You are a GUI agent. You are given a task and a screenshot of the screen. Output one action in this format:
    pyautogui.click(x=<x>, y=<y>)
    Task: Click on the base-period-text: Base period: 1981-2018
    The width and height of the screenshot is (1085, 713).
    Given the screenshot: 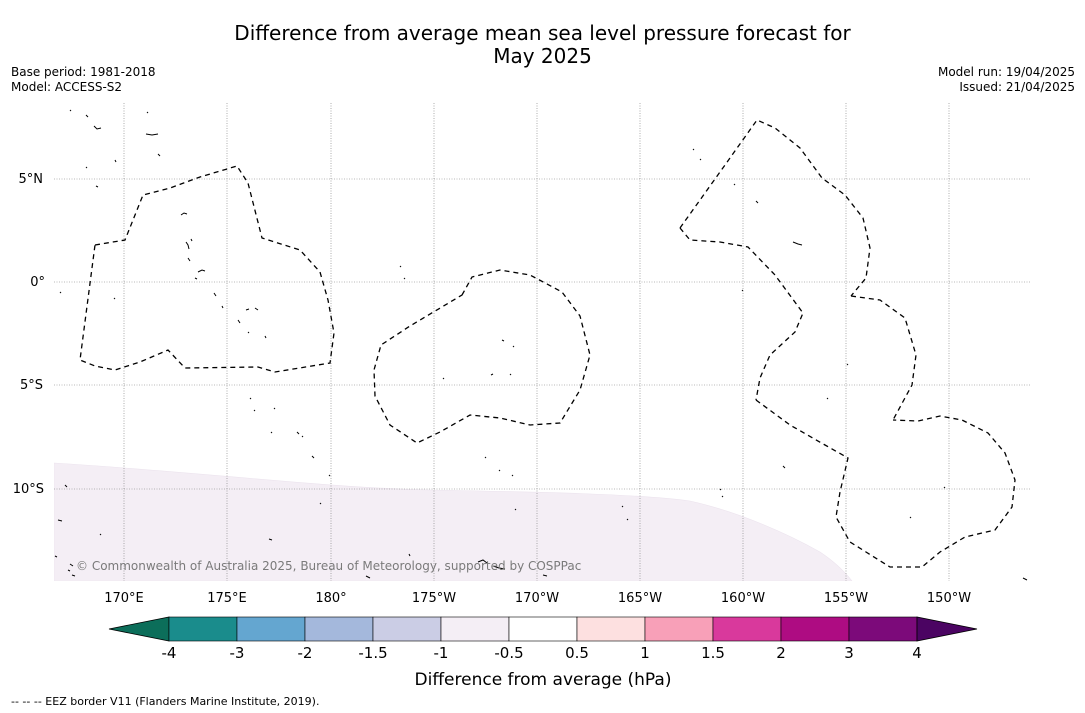 What is the action you would take?
    pyautogui.click(x=83, y=72)
    